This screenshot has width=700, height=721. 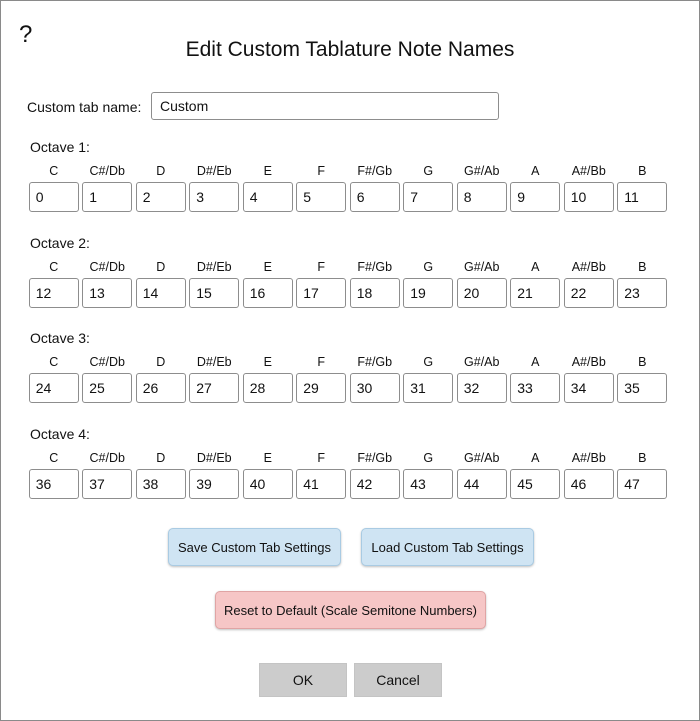 I want to click on cancel-button: Cancel, so click(x=398, y=680).